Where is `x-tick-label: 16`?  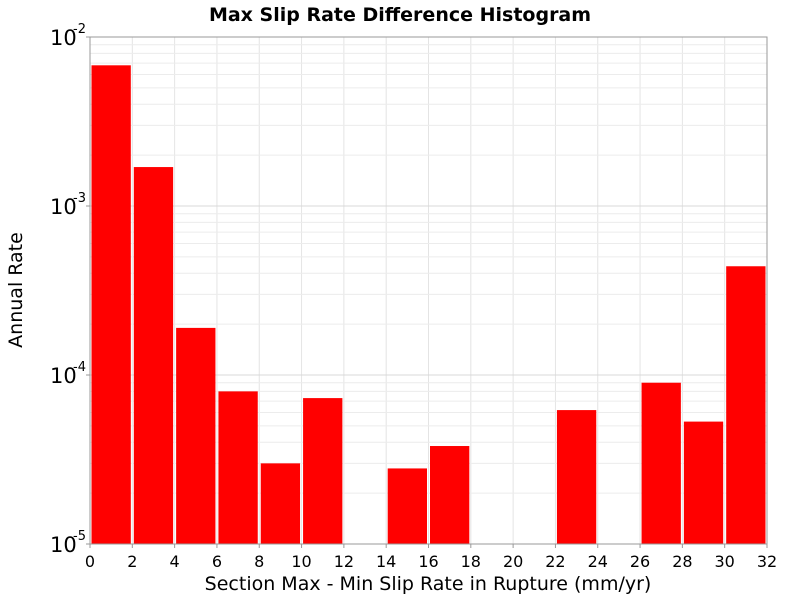
x-tick-label: 16 is located at coordinates (428, 561).